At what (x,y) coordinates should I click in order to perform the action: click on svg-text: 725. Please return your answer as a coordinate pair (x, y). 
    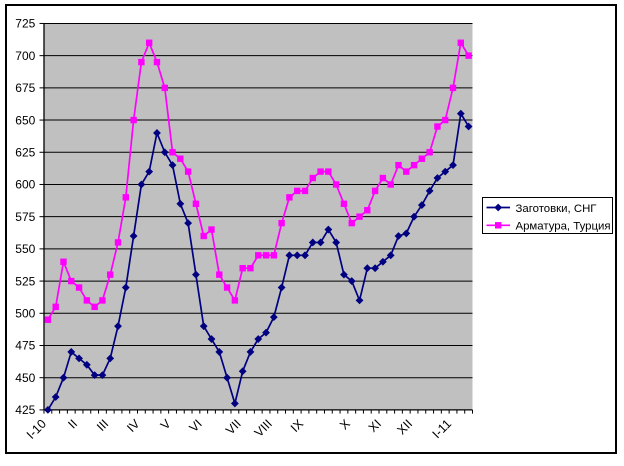
    Looking at the image, I should click on (25, 24).